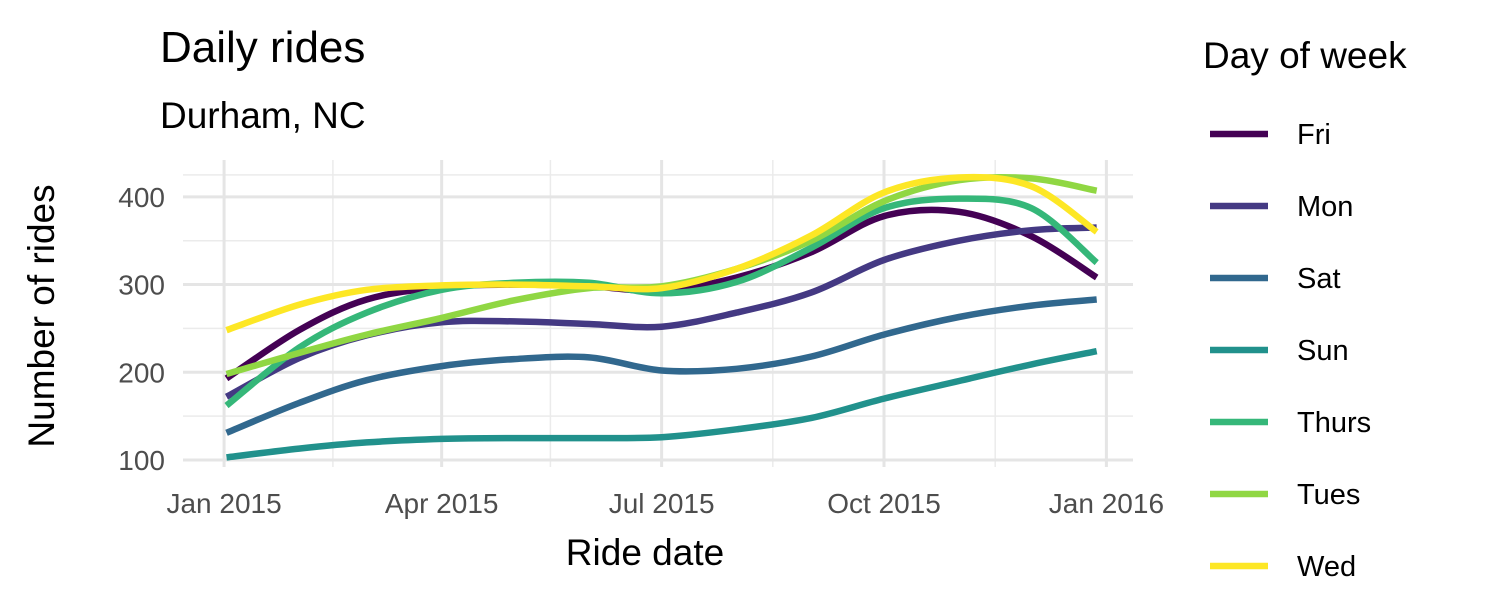 Image resolution: width=1500 pixels, height=600 pixels. Describe the element at coordinates (1319, 279) in the screenshot. I see `legend-label: Sat` at that location.